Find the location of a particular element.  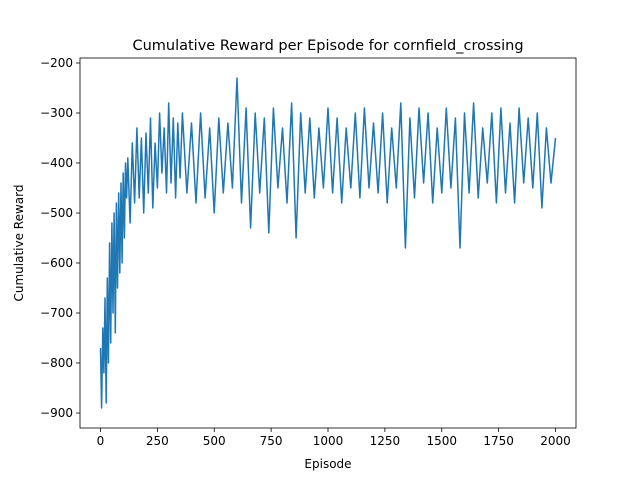

y-axis-label: Cumulative Reward is located at coordinates (19, 243).